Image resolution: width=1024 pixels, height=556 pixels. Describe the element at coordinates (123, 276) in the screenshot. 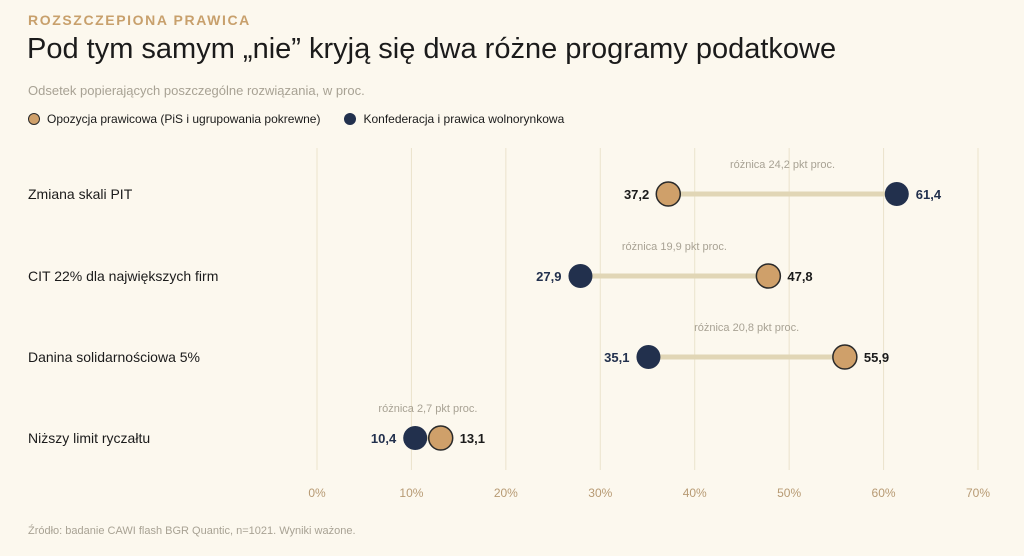

I see `category-label: CIT 22% dla największych firm` at that location.